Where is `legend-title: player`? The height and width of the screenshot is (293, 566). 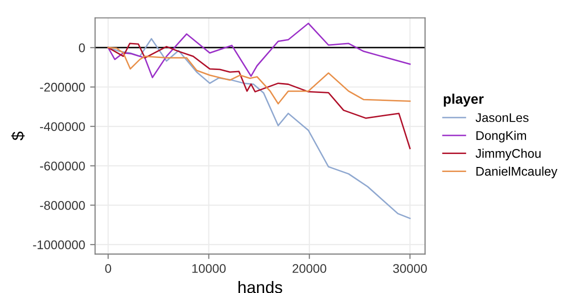 legend-title: player is located at coordinates (464, 100).